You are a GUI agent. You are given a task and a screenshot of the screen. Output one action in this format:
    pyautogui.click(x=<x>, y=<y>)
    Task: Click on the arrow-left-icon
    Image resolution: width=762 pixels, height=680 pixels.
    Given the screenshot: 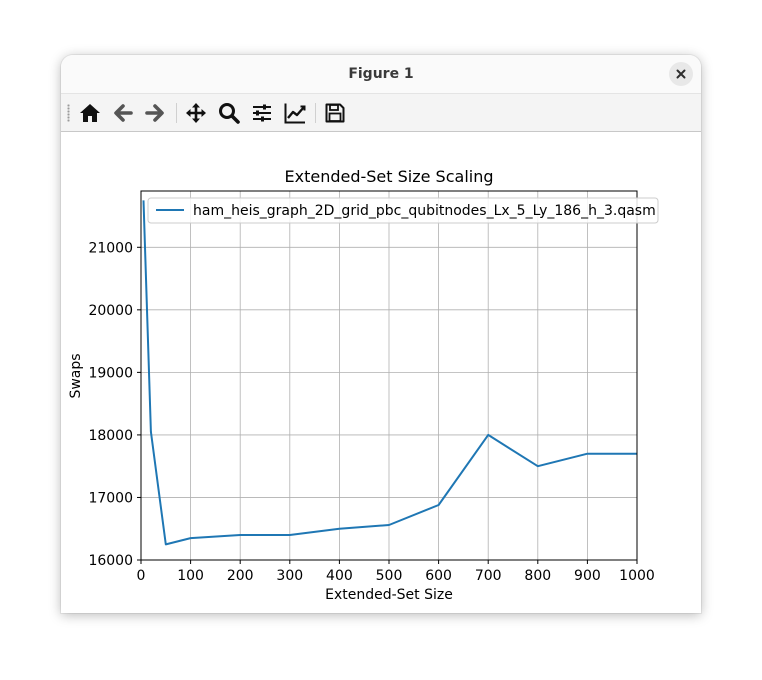 What is the action you would take?
    pyautogui.click(x=123, y=113)
    